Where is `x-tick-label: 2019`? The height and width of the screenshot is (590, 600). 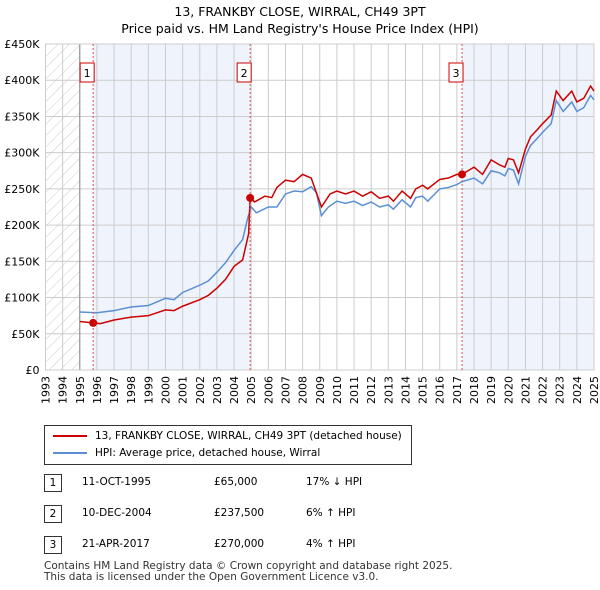 x-tick-label: 2019 is located at coordinates (491, 390).